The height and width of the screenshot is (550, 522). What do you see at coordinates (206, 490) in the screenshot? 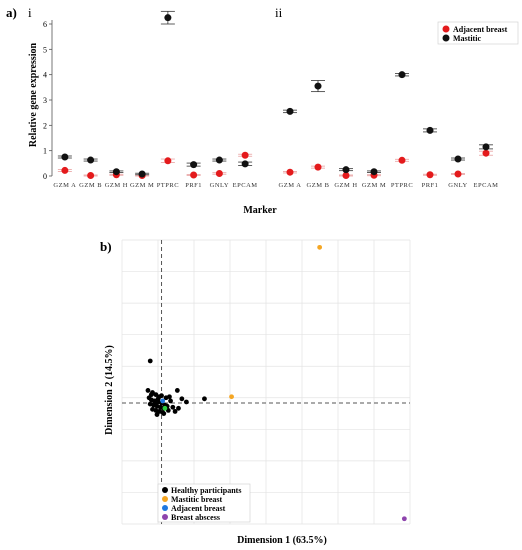
I see `legend-b-label-healthy-participants: Healthy participants` at bounding box center [206, 490].